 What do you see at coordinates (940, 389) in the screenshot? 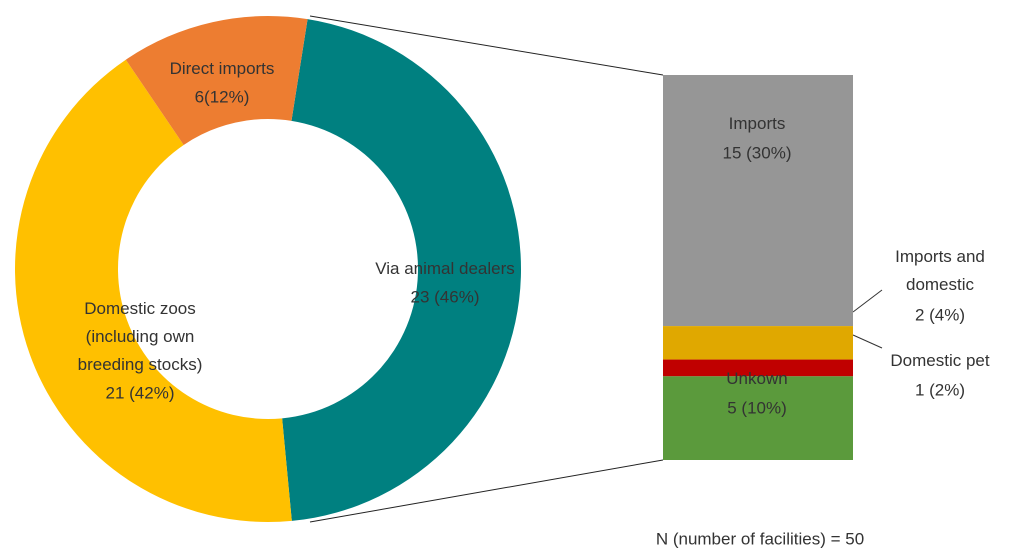
I see `segment-value-label: 1 (2%)` at bounding box center [940, 389].